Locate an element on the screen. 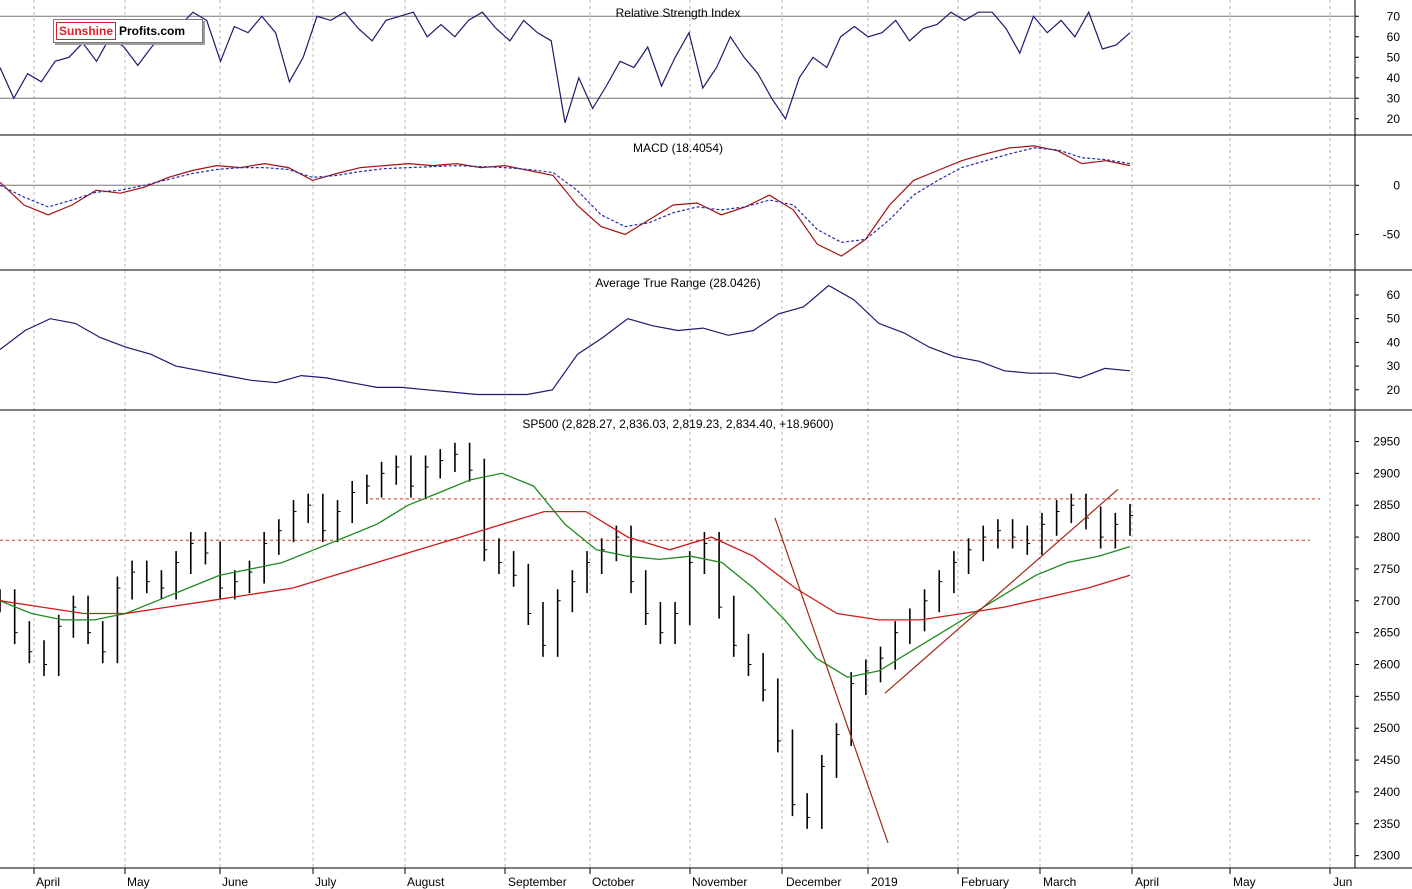 The height and width of the screenshot is (889, 1412). y-tick-label: 2450 is located at coordinates (1386, 760).